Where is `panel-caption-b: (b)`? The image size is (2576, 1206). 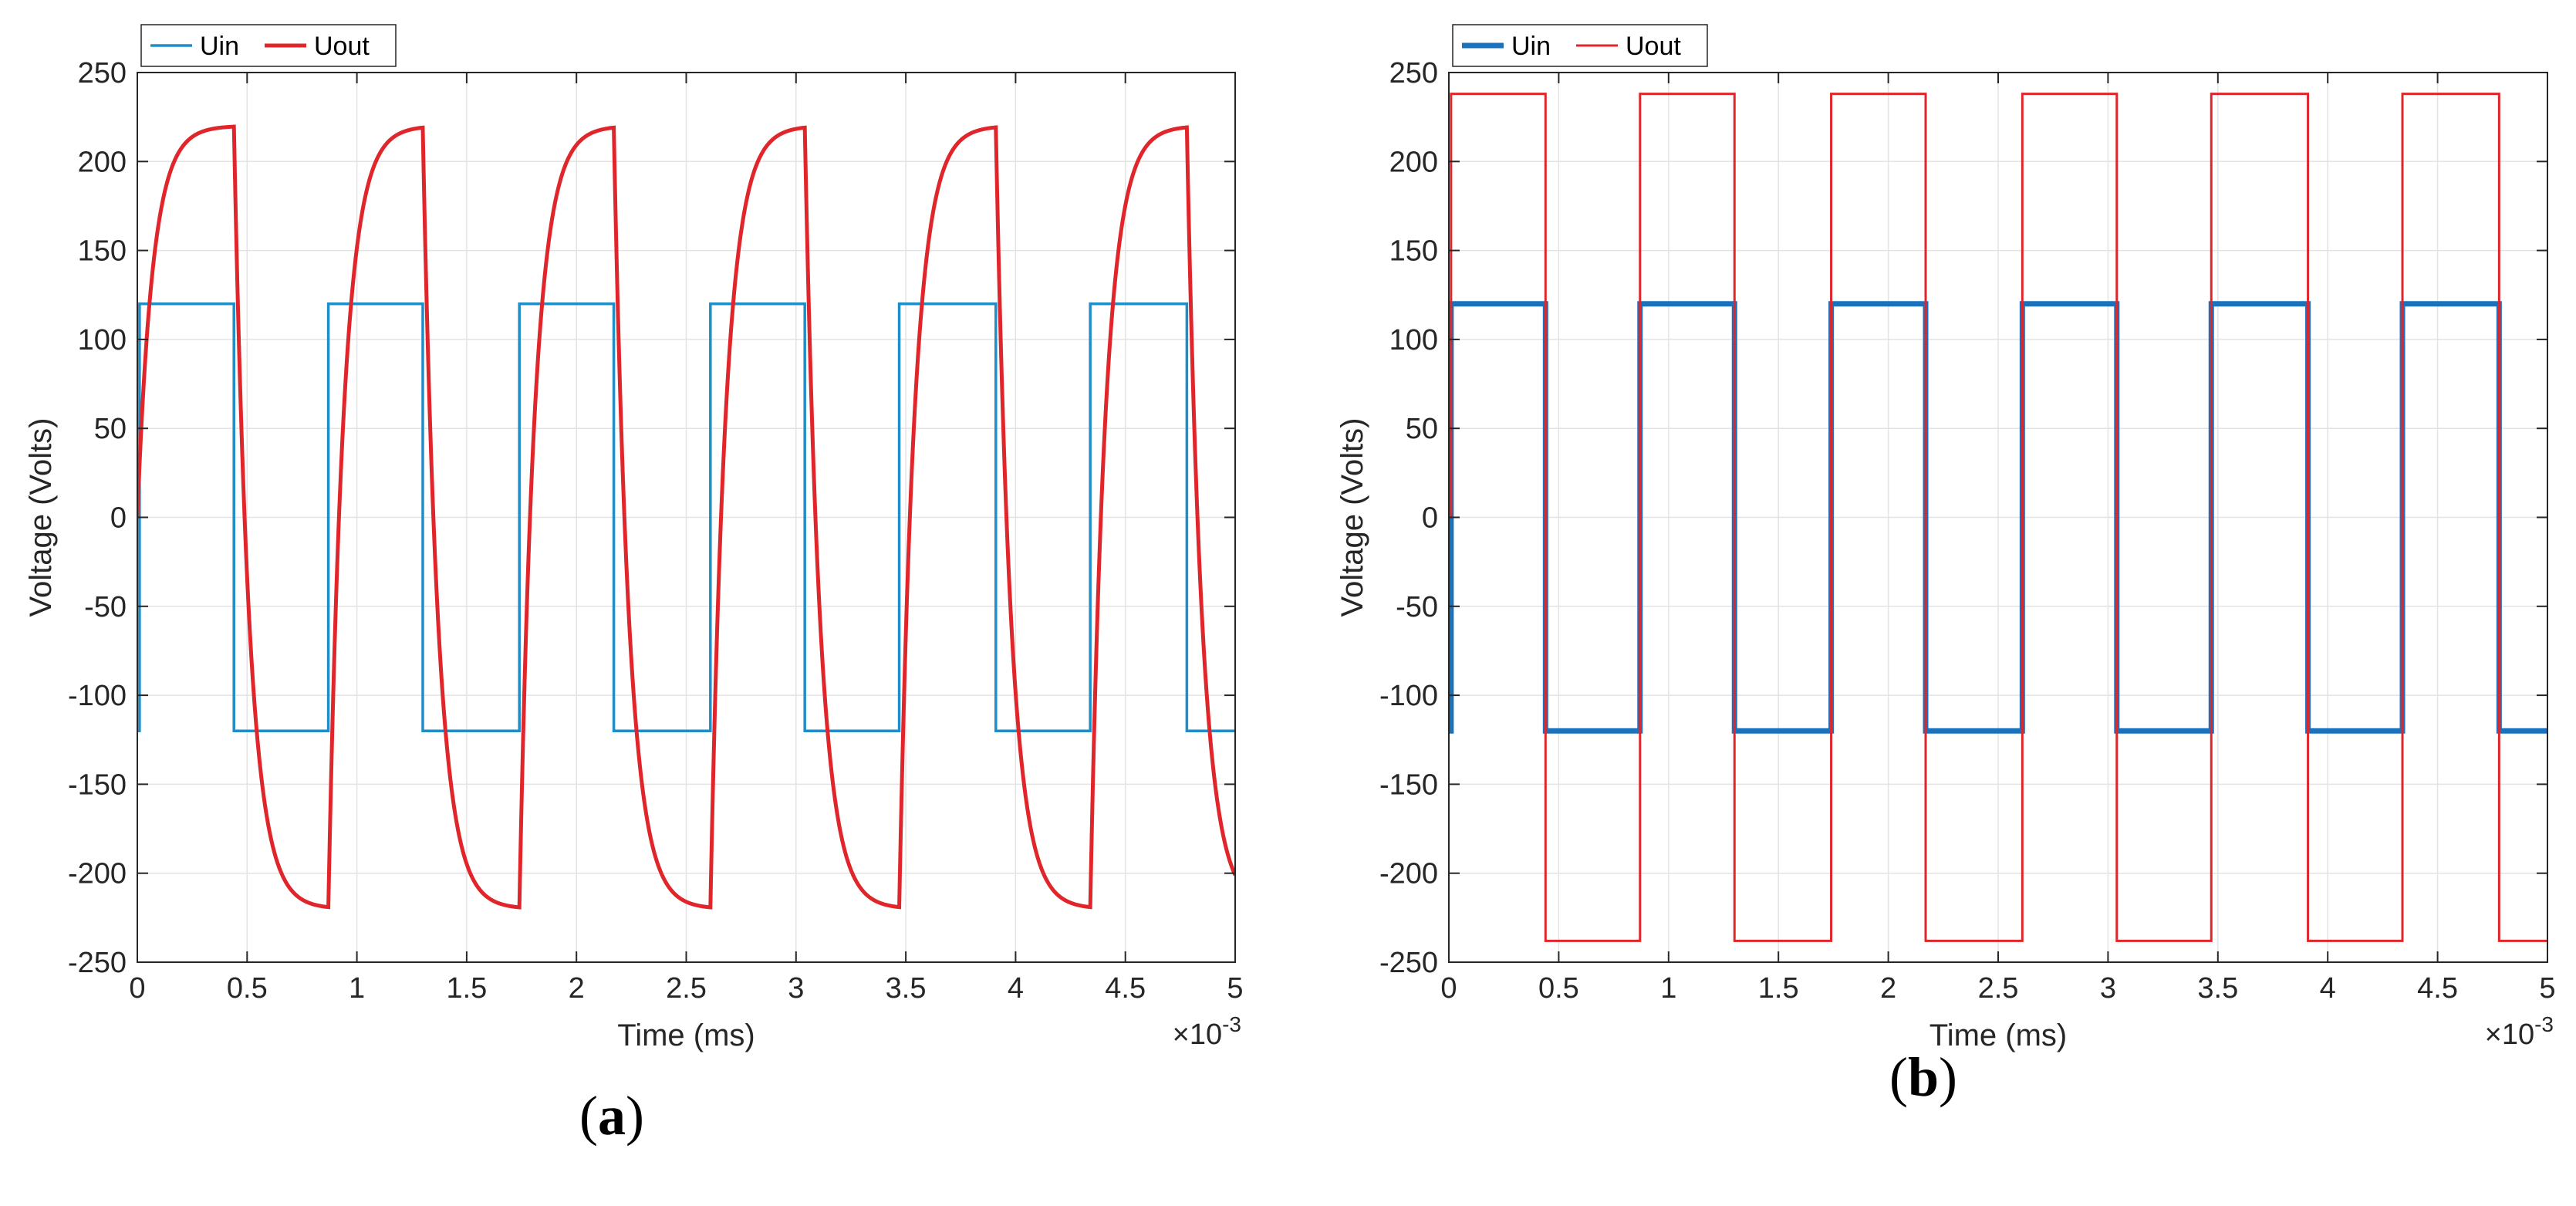
panel-caption-b: (b) is located at coordinates (1923, 1077).